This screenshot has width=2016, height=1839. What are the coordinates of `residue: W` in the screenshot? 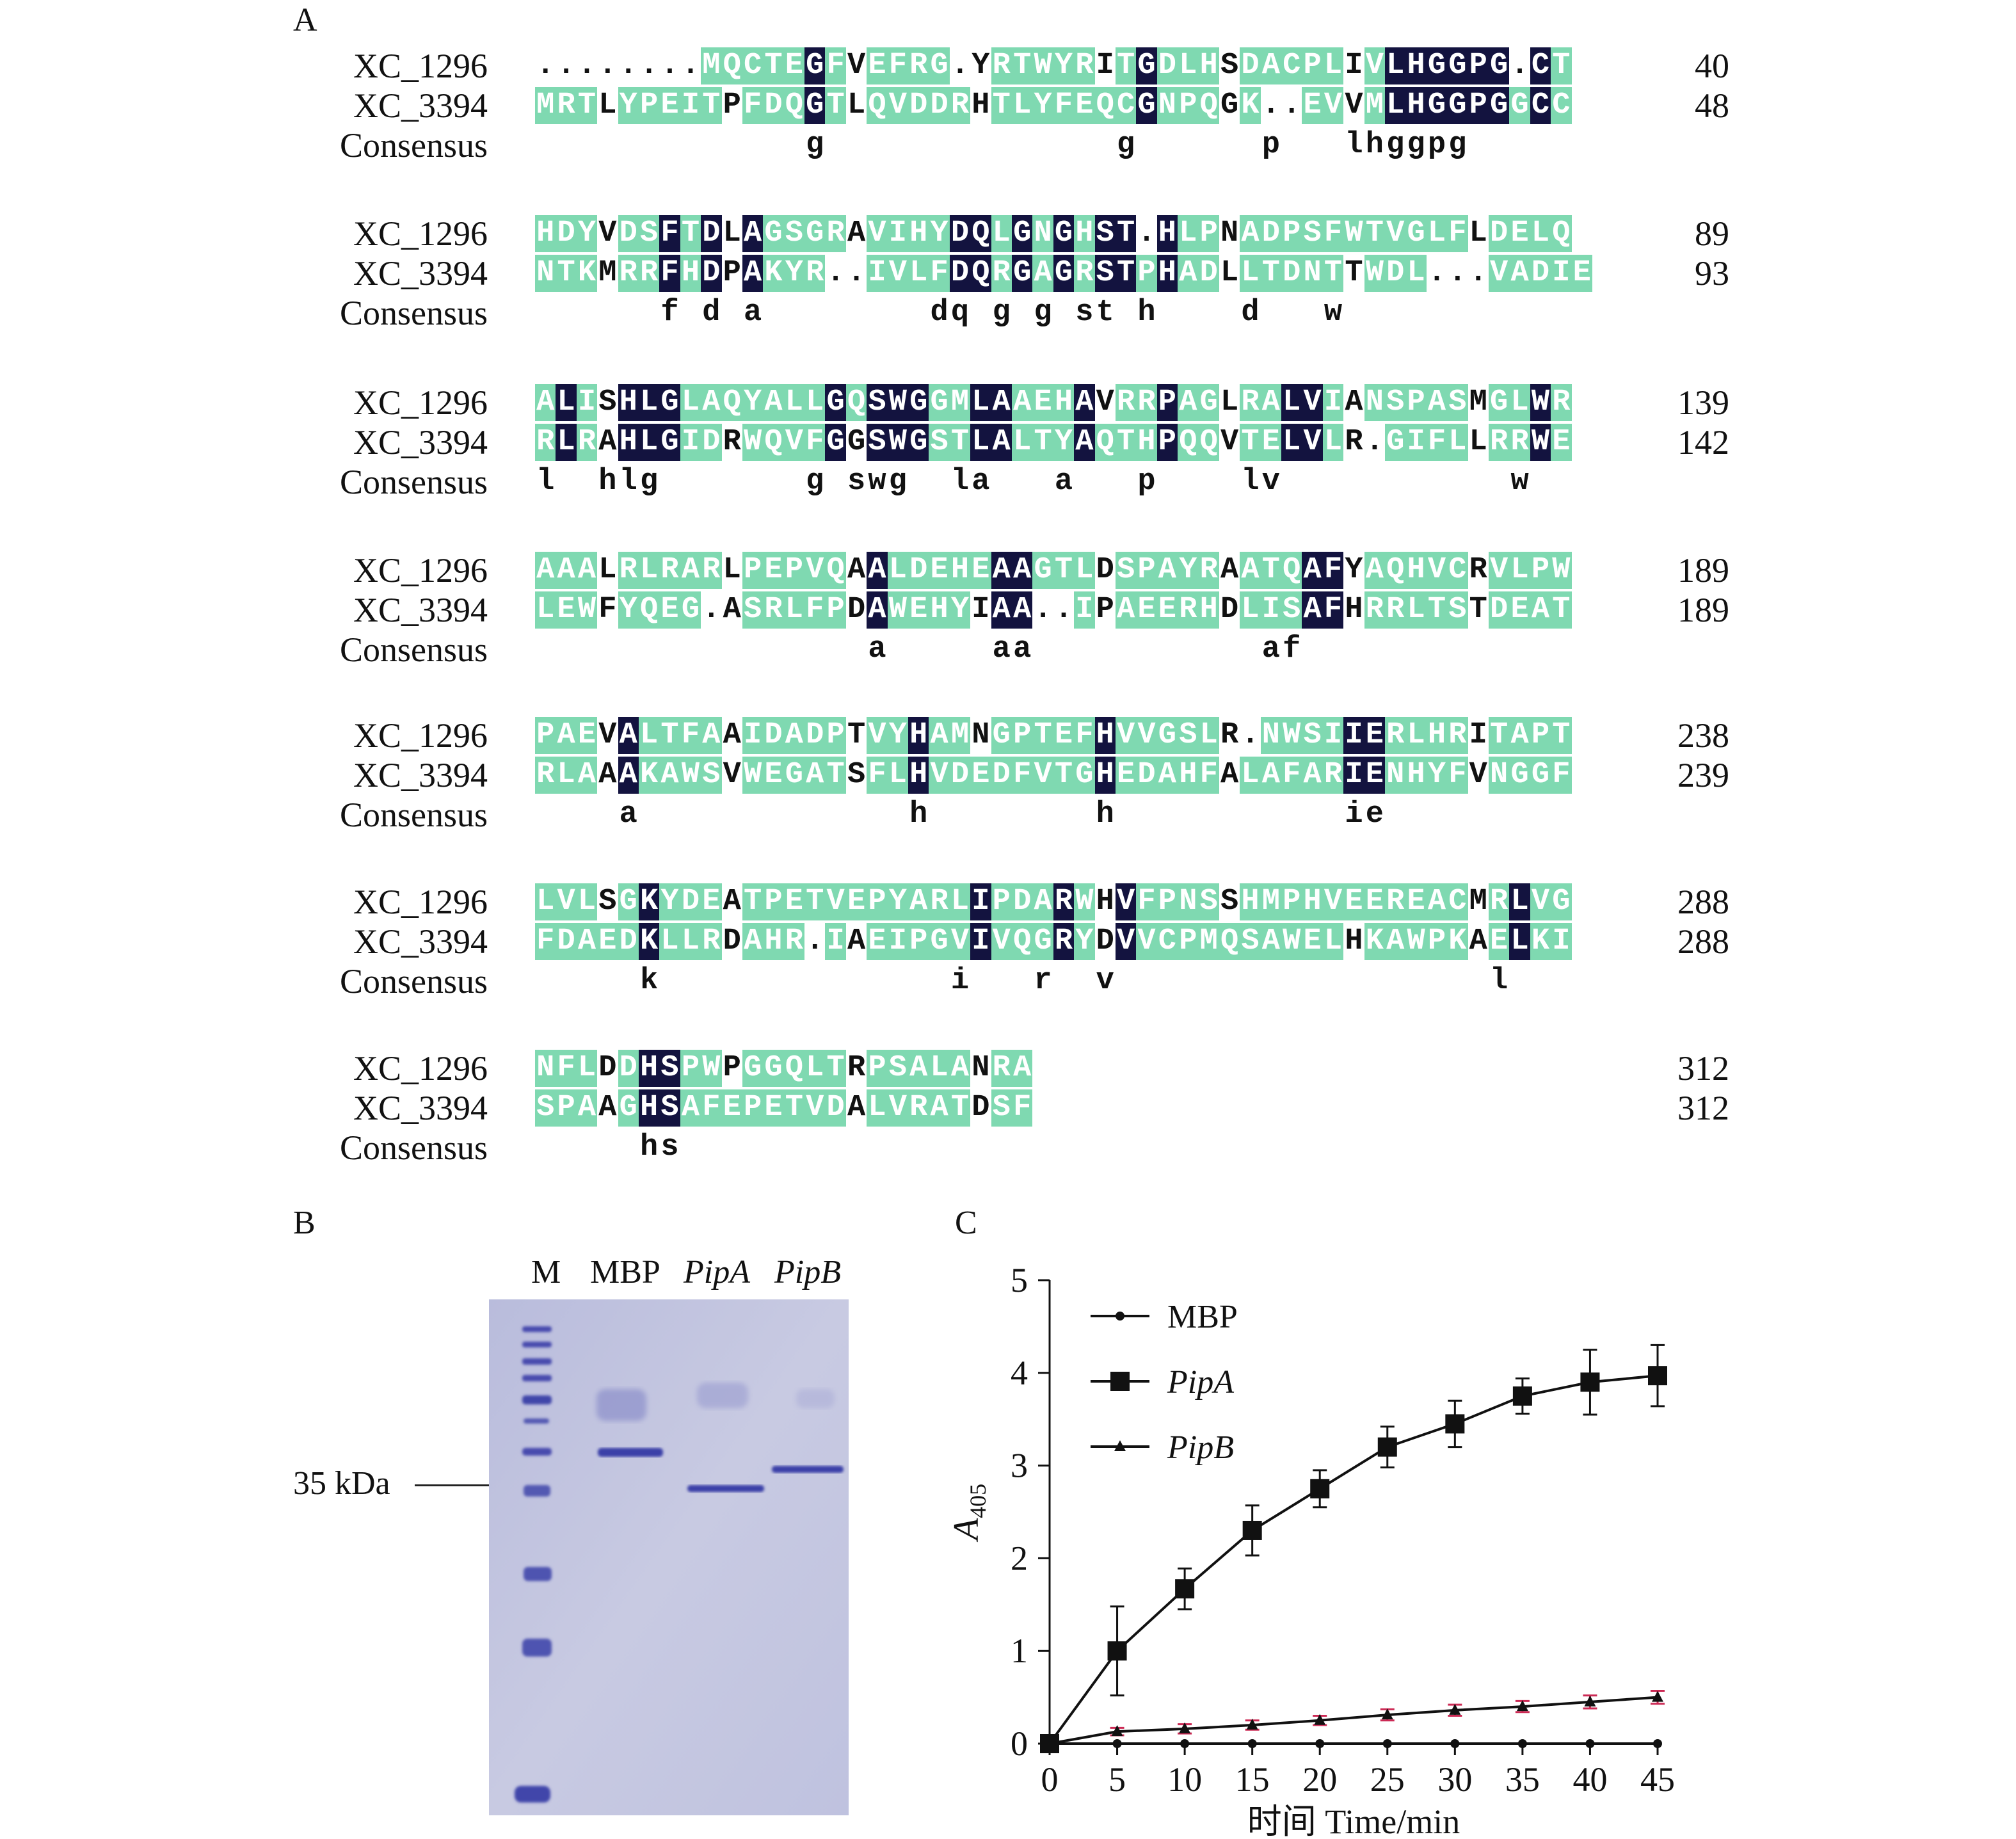 It's located at (1291, 736).